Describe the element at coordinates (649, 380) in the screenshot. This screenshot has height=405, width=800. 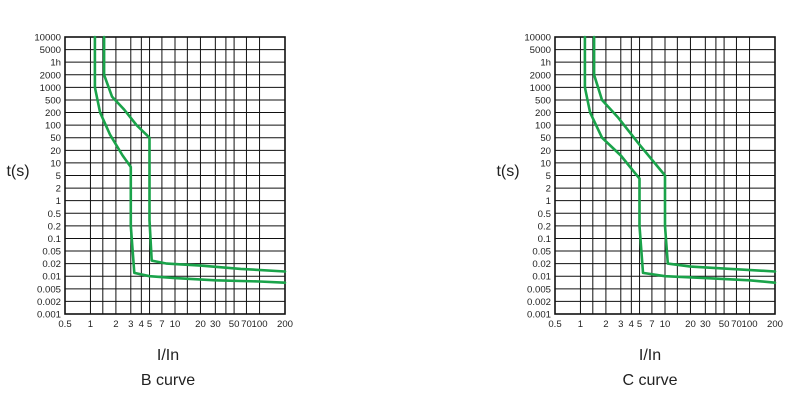
I see `chart-caption: C curve` at that location.